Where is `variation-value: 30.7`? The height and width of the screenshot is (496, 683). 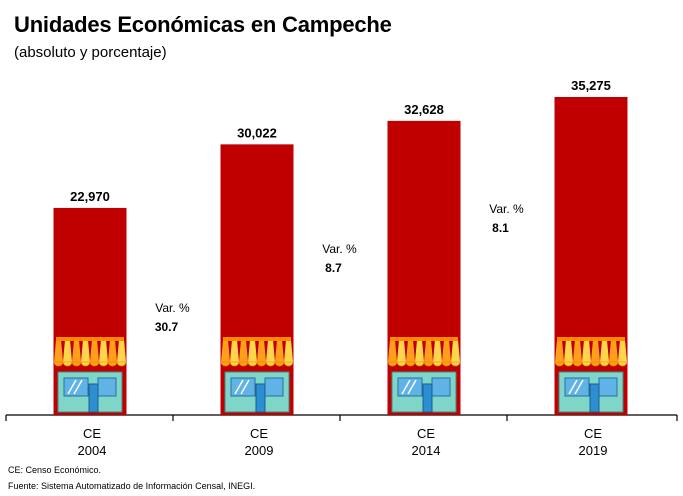
variation-value: 30.7 is located at coordinates (167, 327).